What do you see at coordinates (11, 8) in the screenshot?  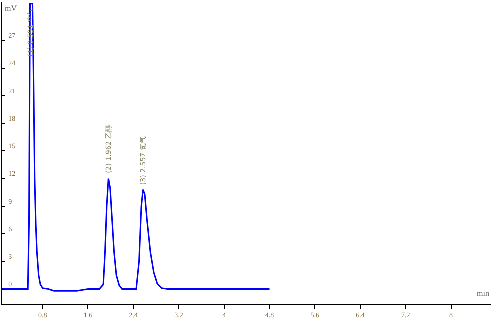 I see `y-axis-title: mV` at bounding box center [11, 8].